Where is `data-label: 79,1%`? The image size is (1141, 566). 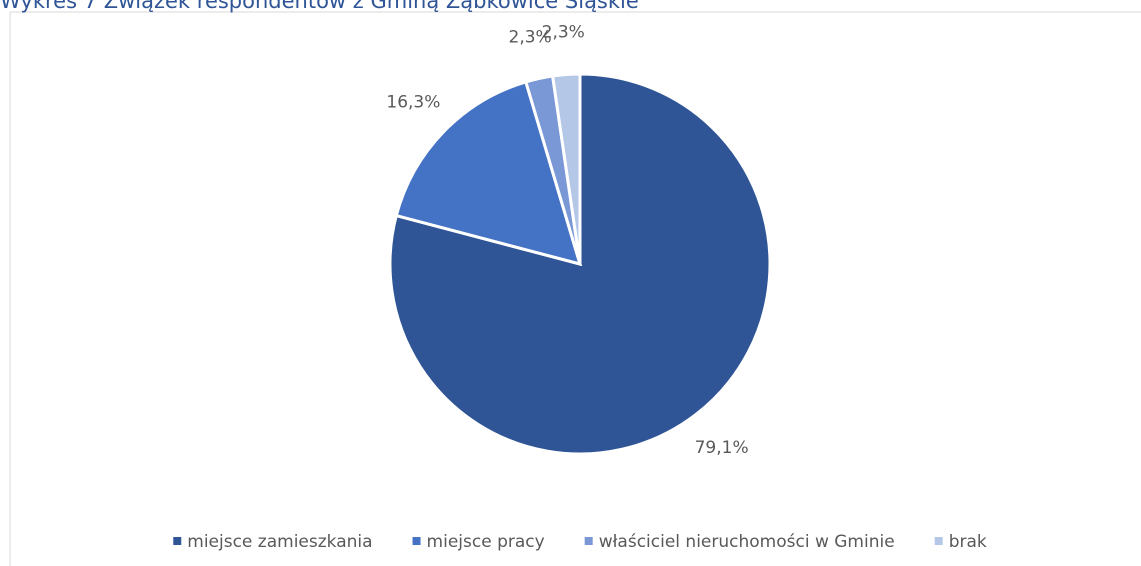 data-label: 79,1% is located at coordinates (722, 448).